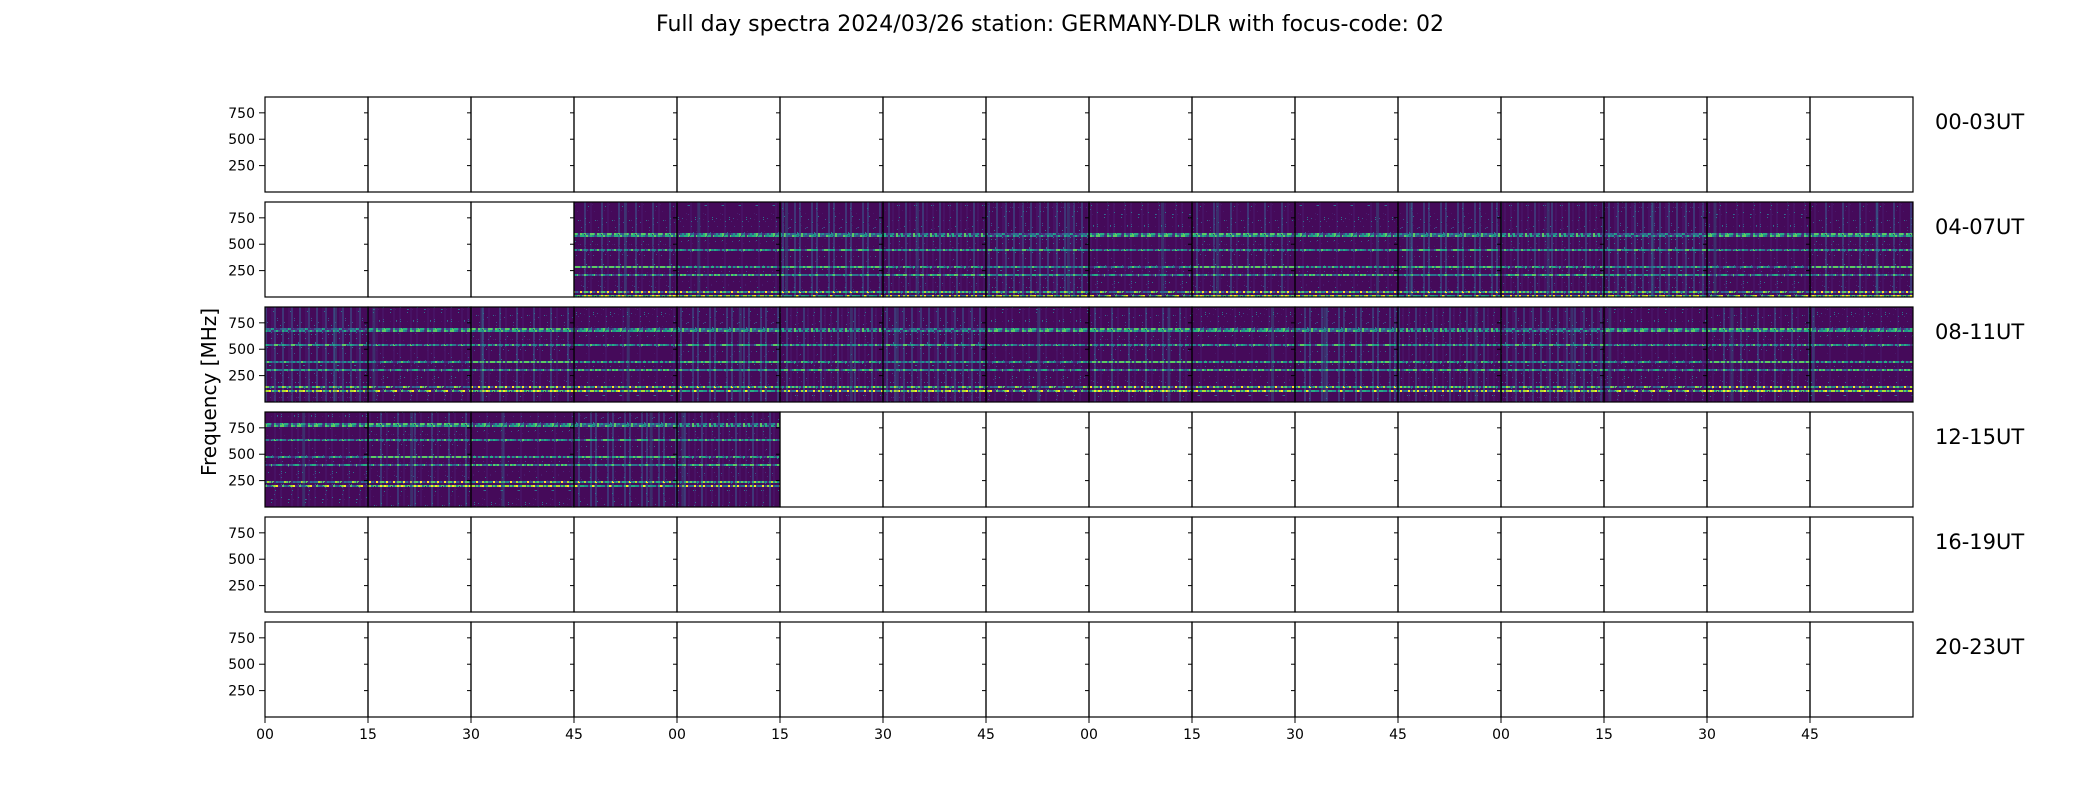  What do you see at coordinates (1126, 249) in the screenshot?
I see `spectra-row: 250 500 750 04-07UT` at bounding box center [1126, 249].